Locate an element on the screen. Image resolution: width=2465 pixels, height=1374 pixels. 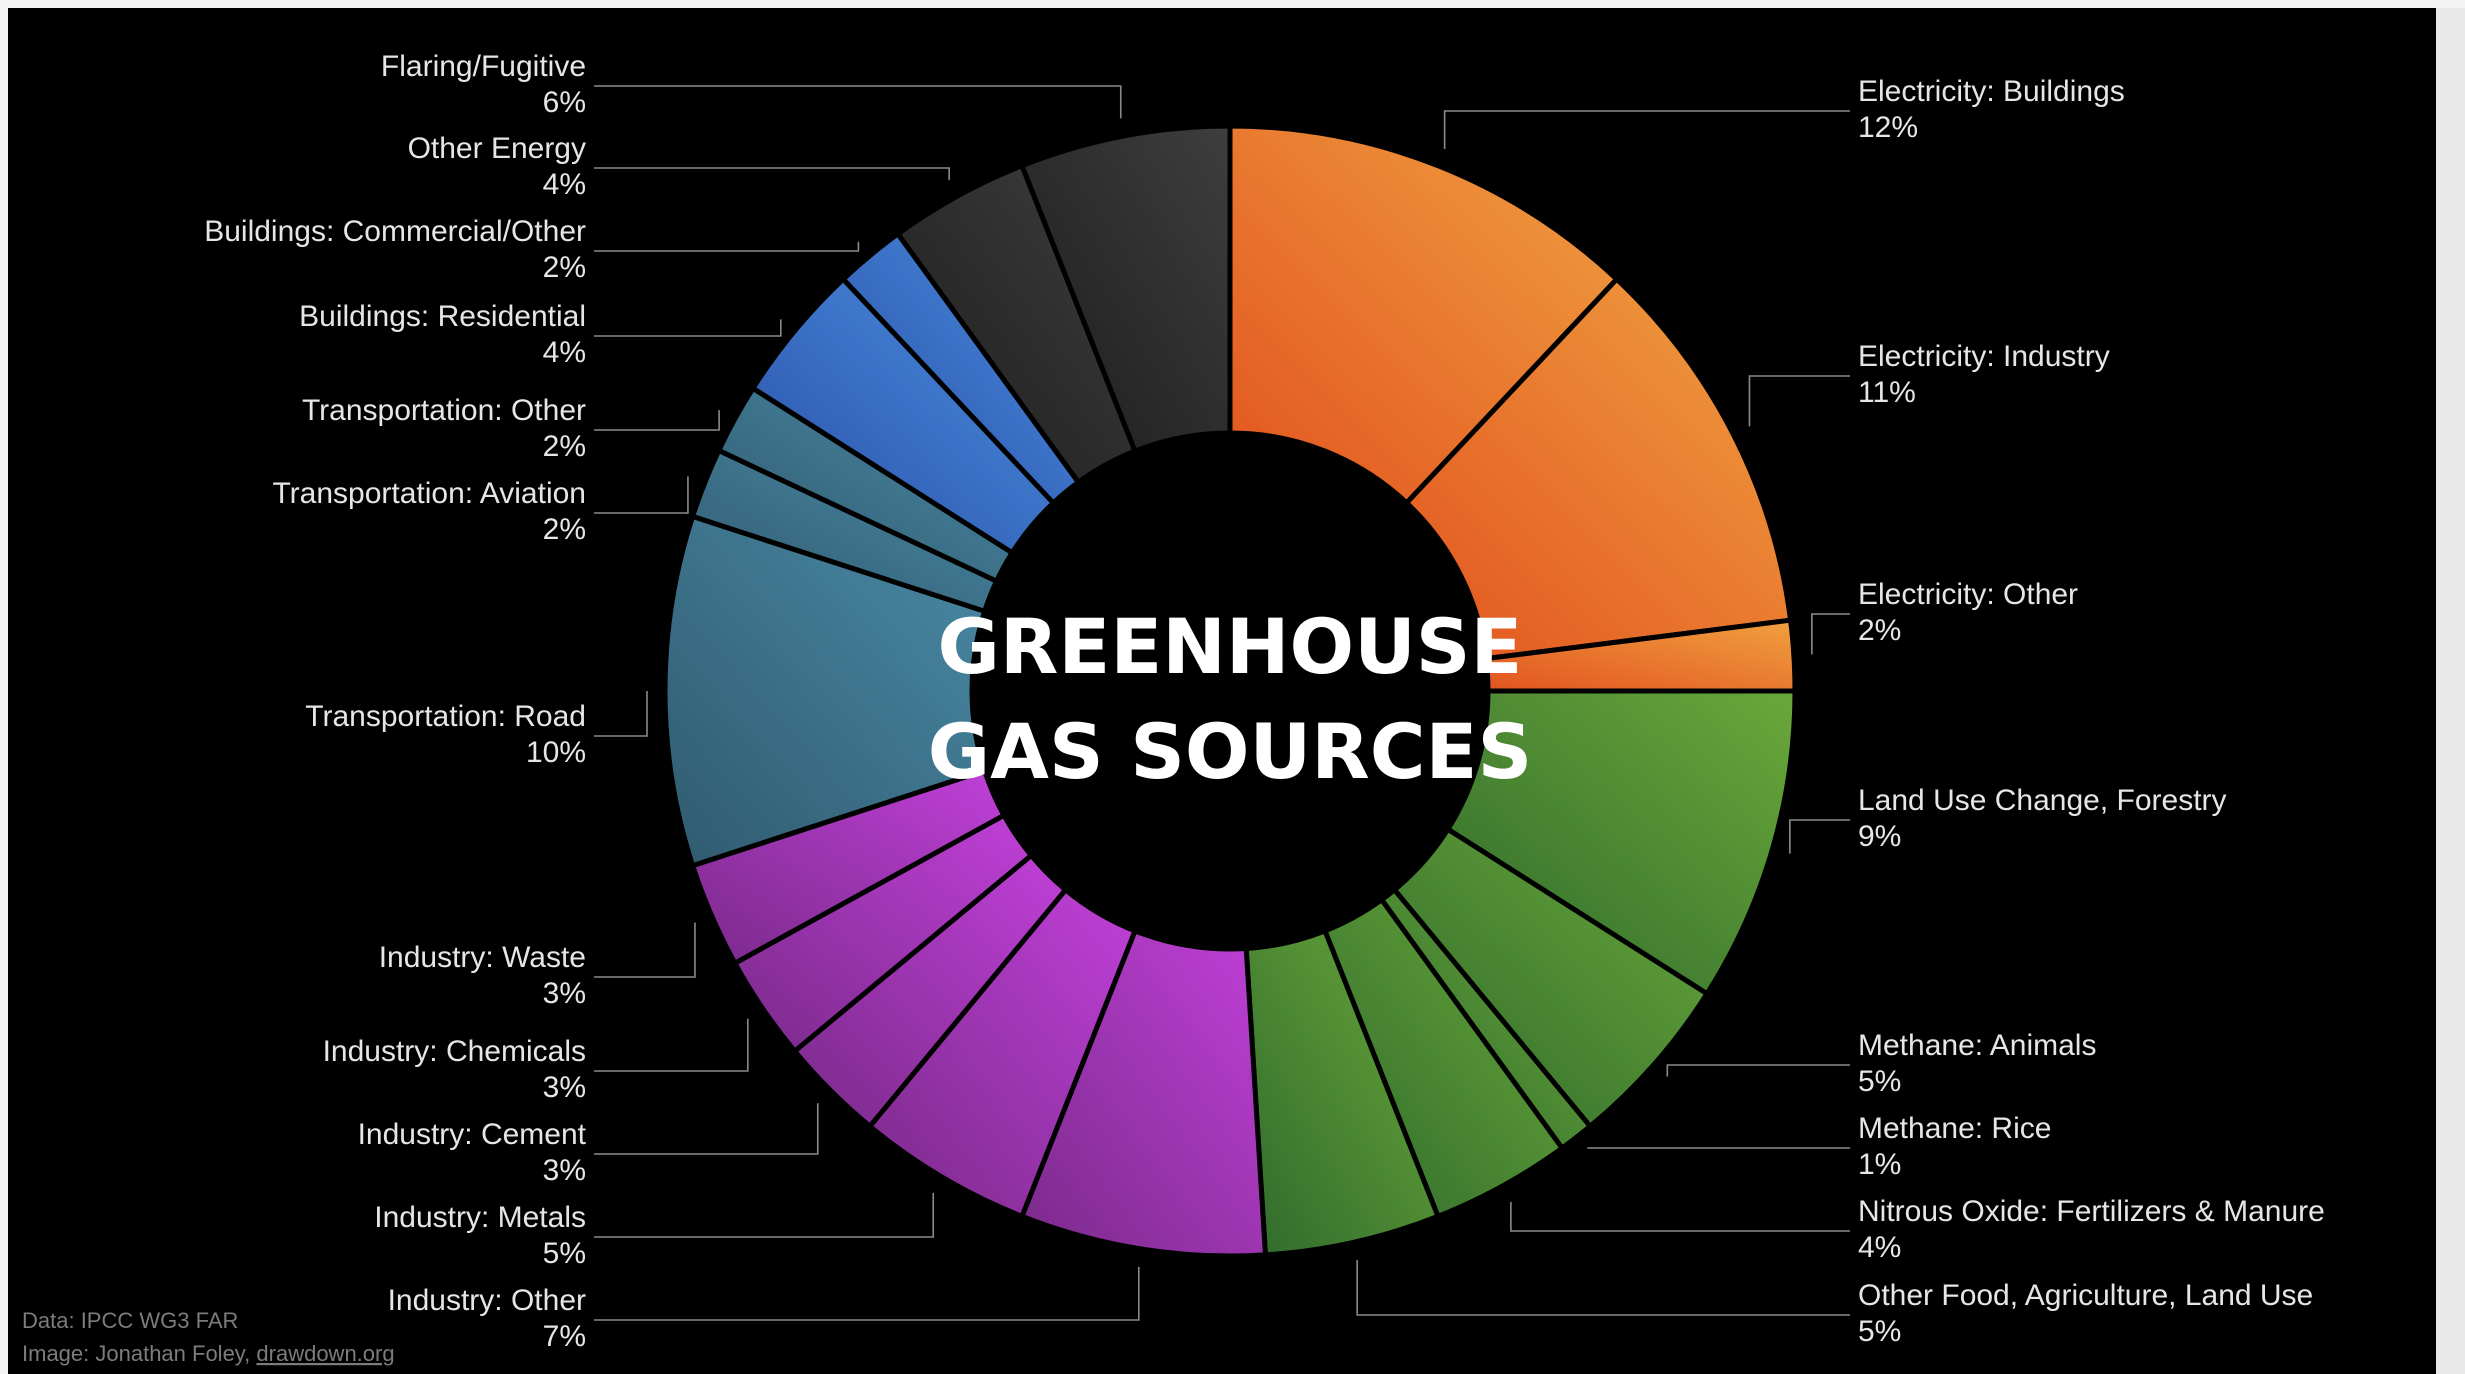
leader-other-food-agriculture-land-use is located at coordinates (1603, 1287).